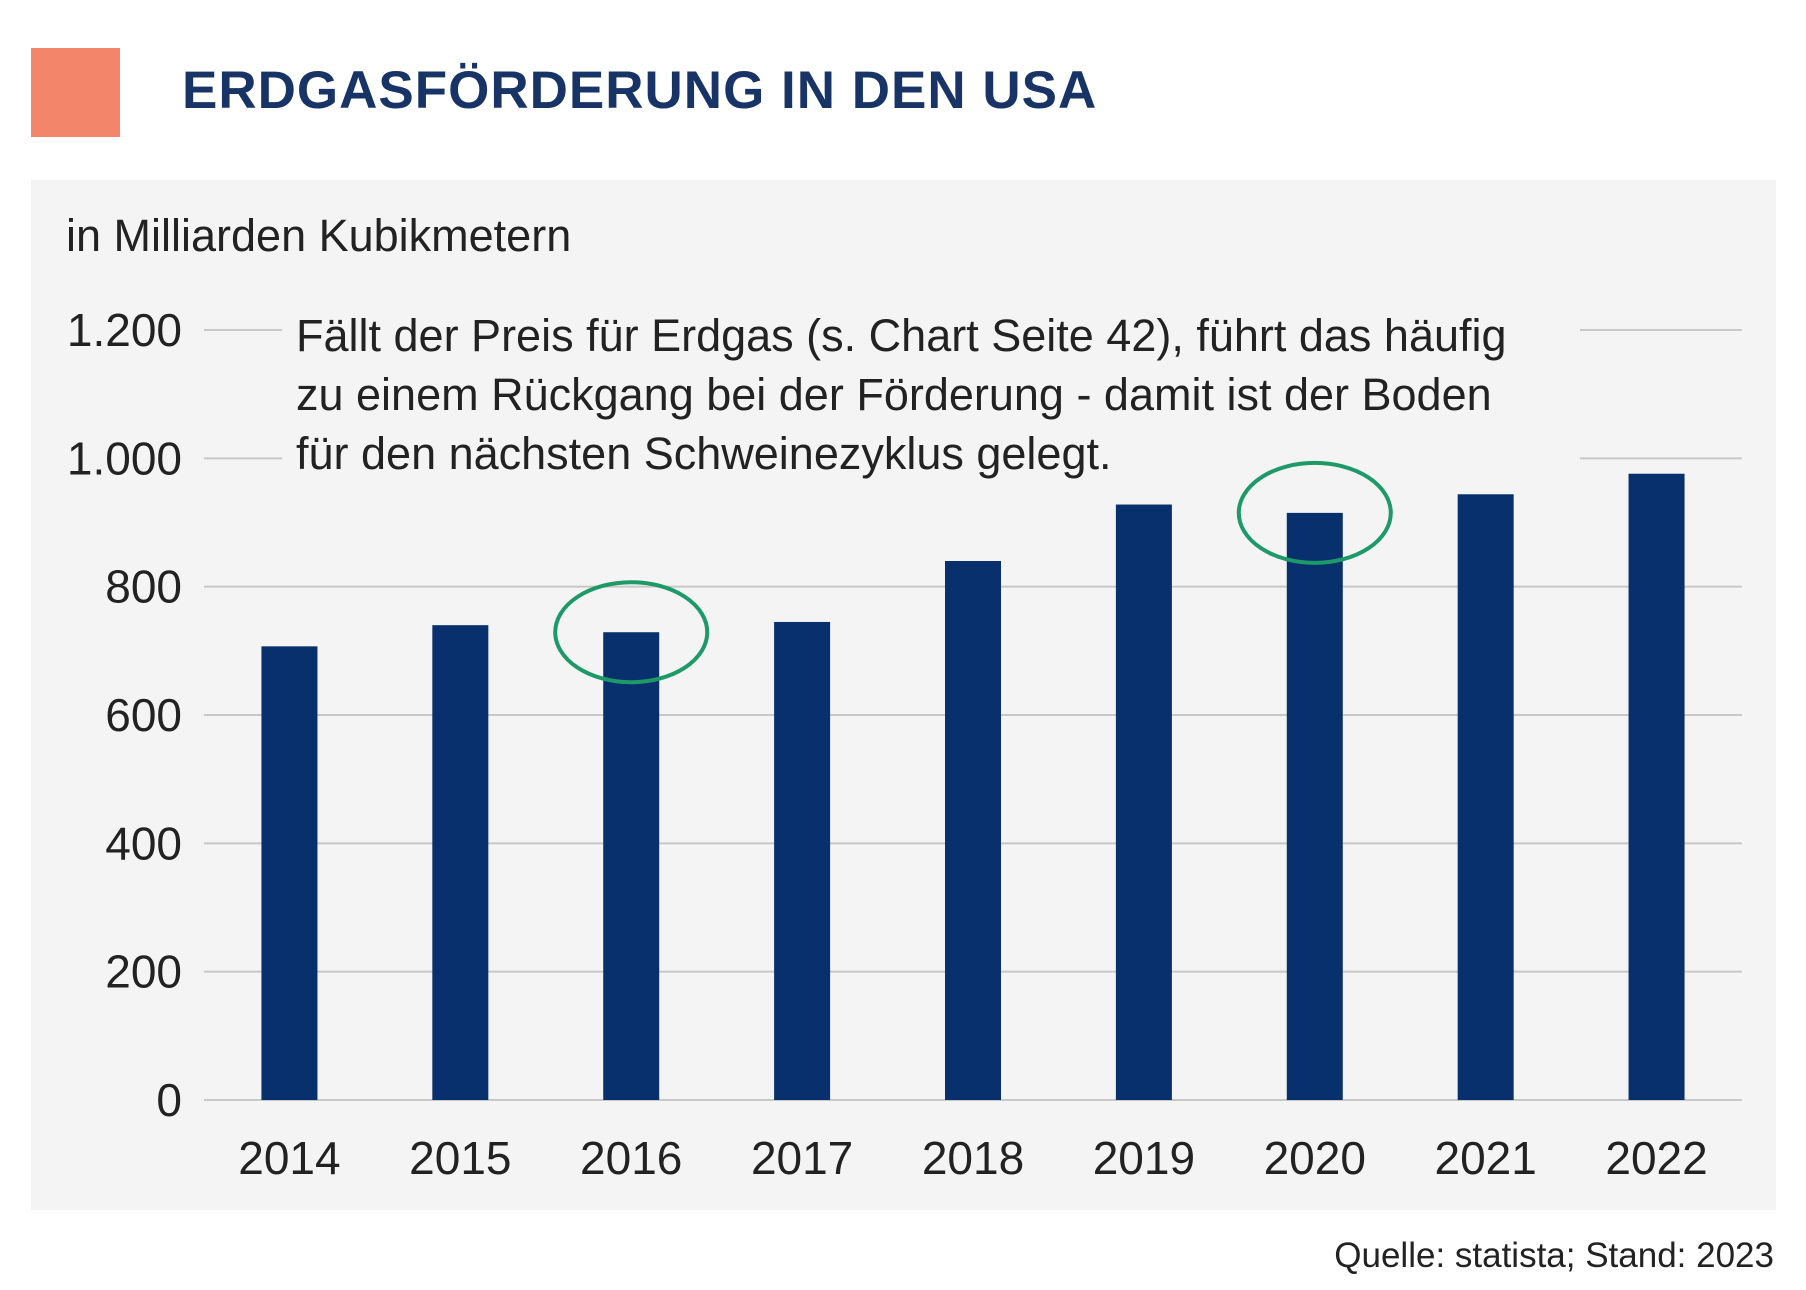 The image size is (1806, 1290). I want to click on bar-2019, so click(1143, 802).